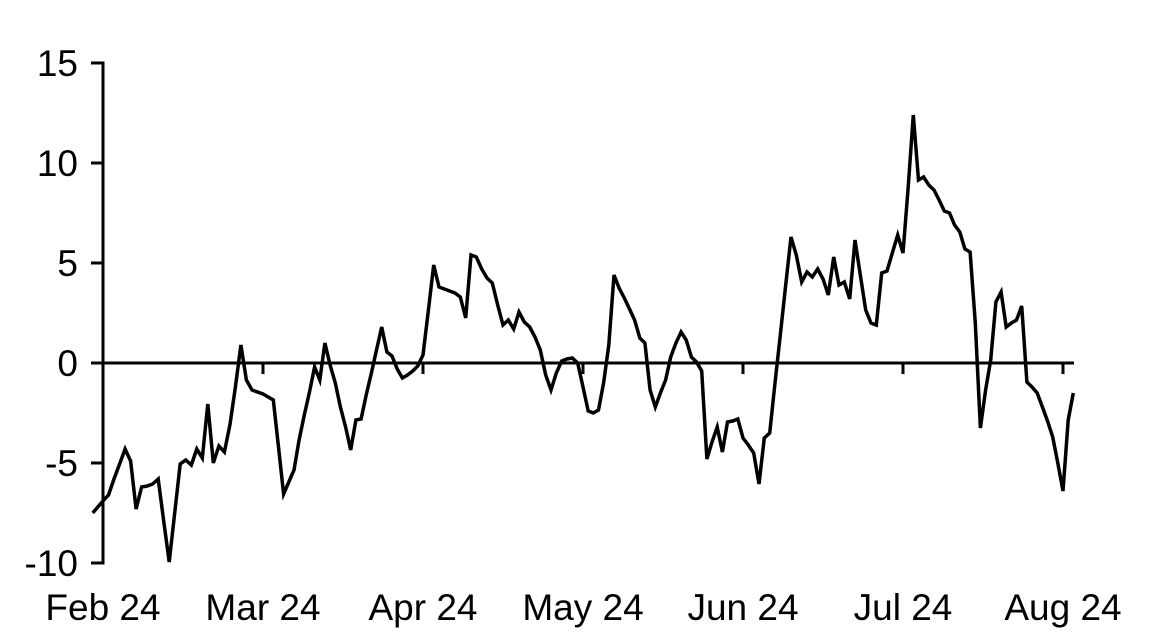 Image resolution: width=1152 pixels, height=638 pixels. I want to click on y-axis-label: -5, so click(61, 463).